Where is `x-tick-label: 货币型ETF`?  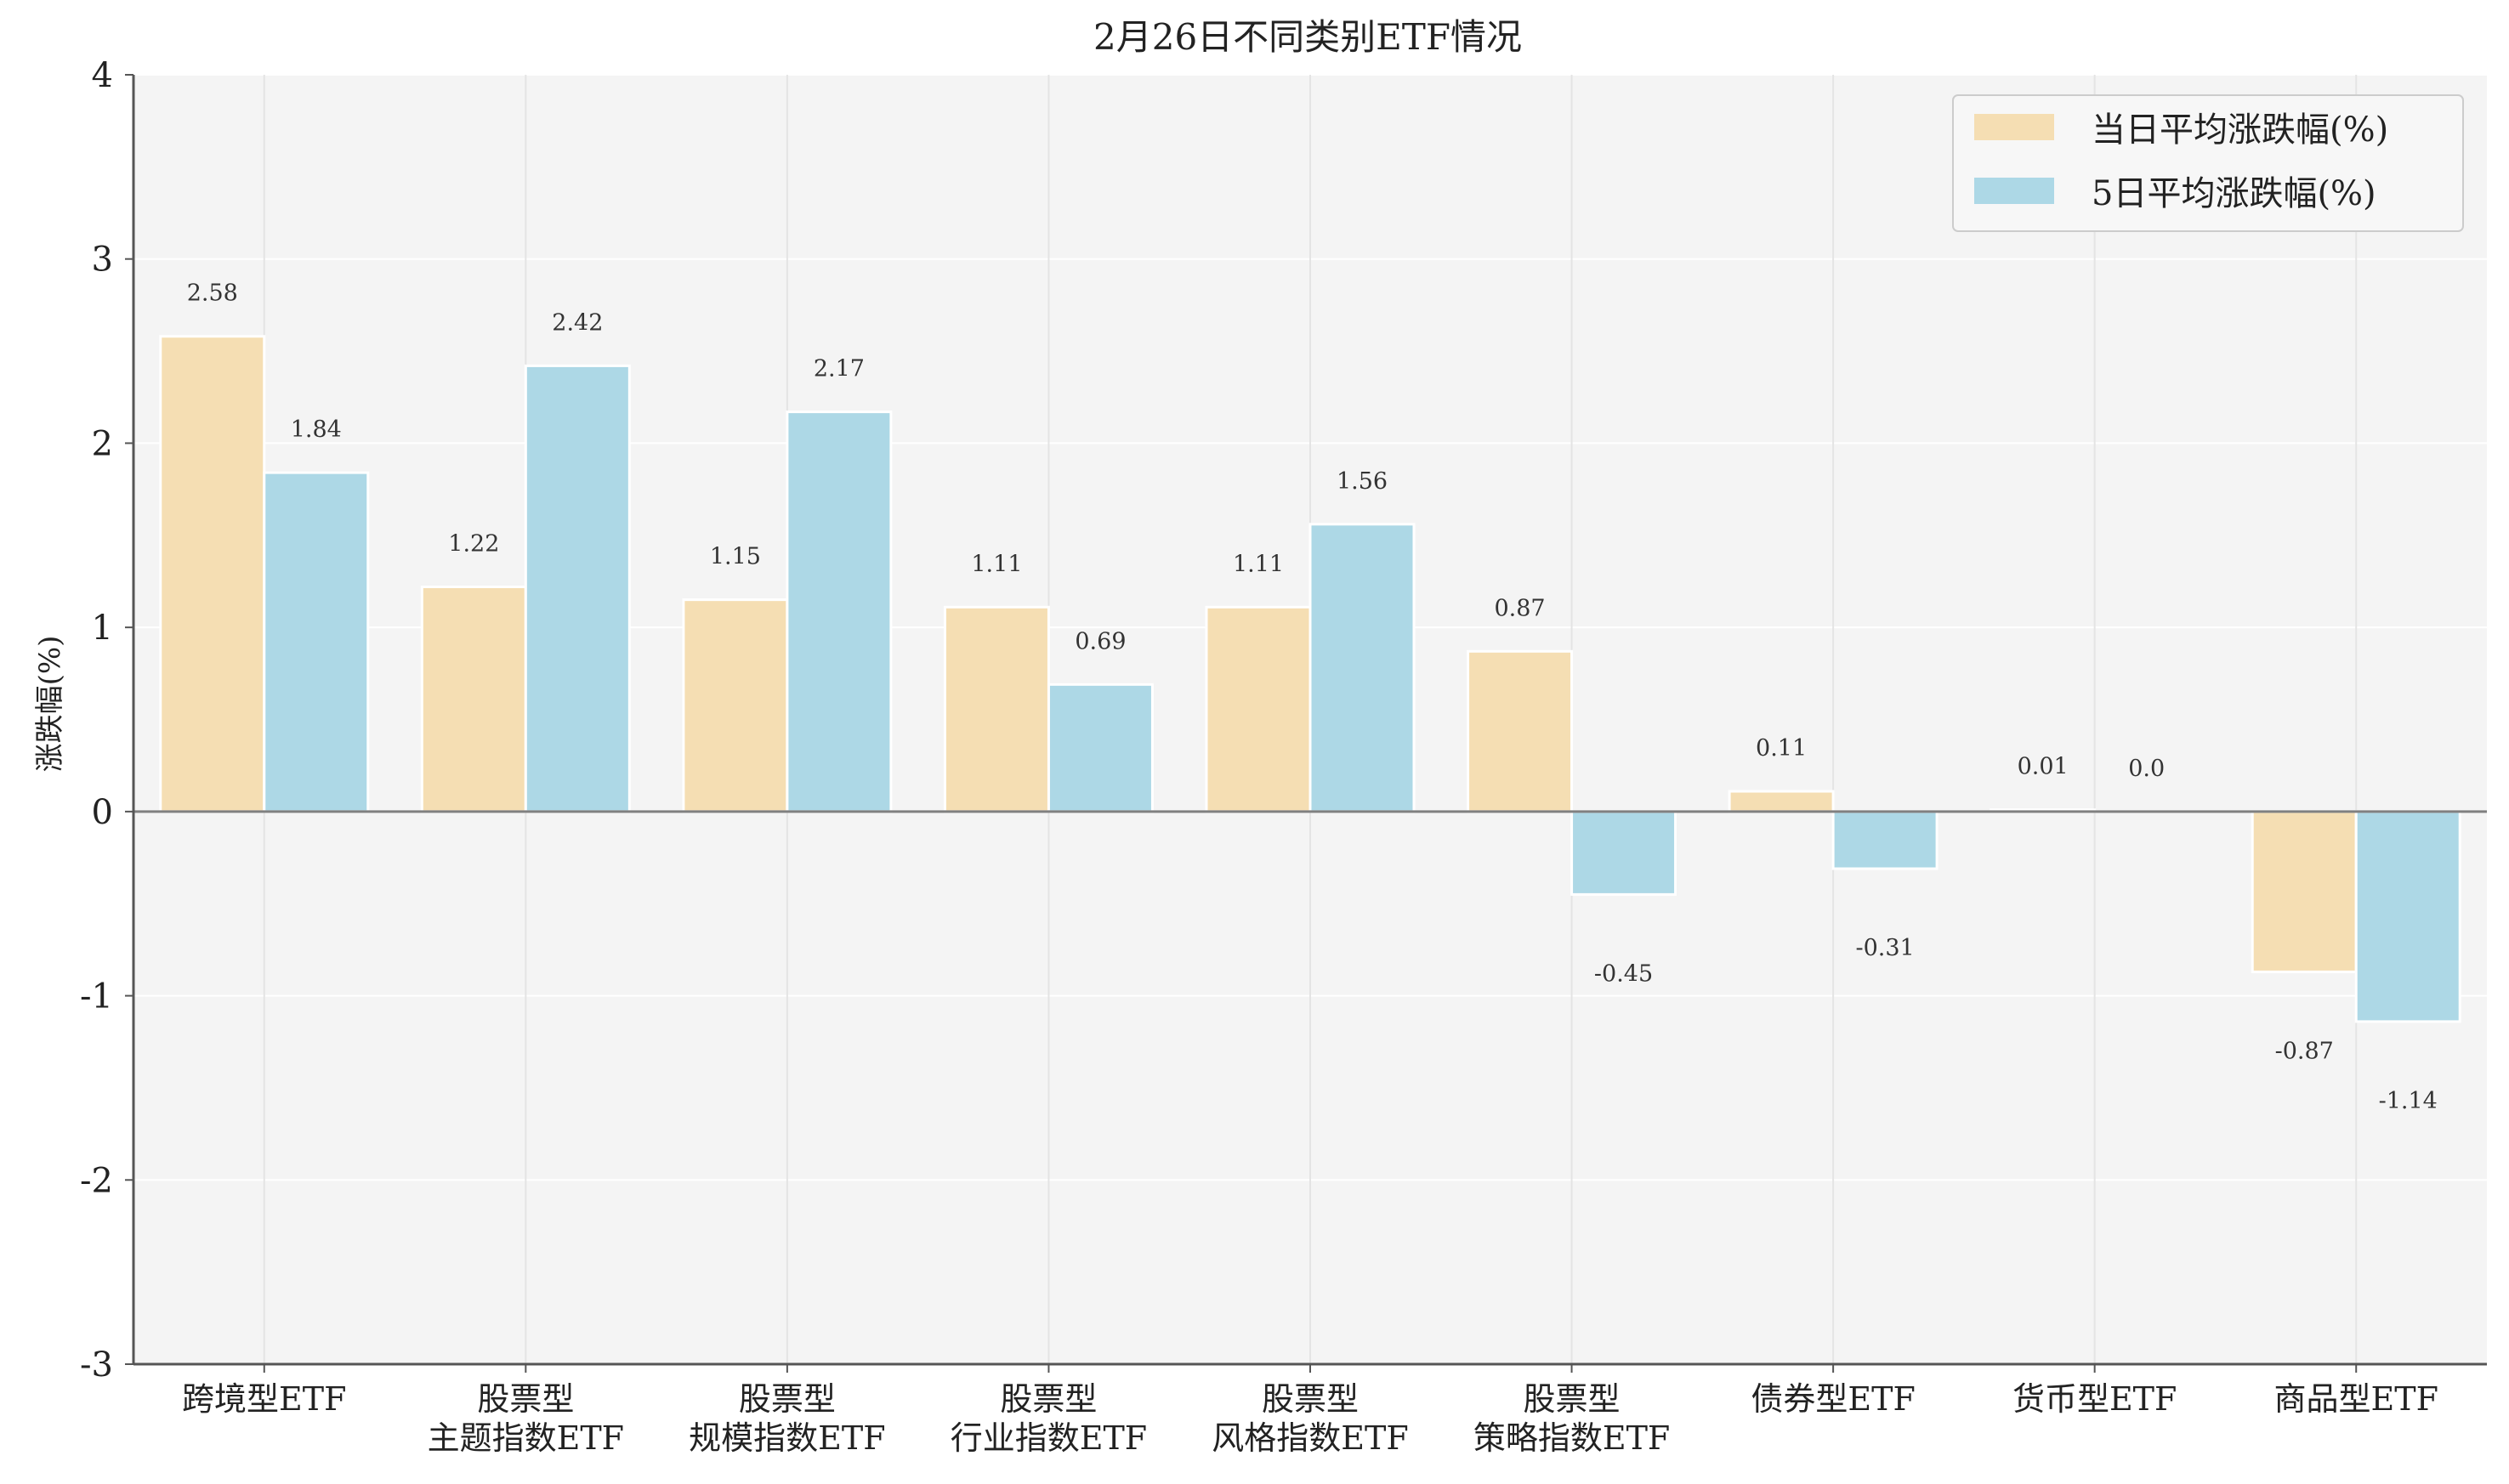 x-tick-label: 货币型ETF is located at coordinates (2094, 1399).